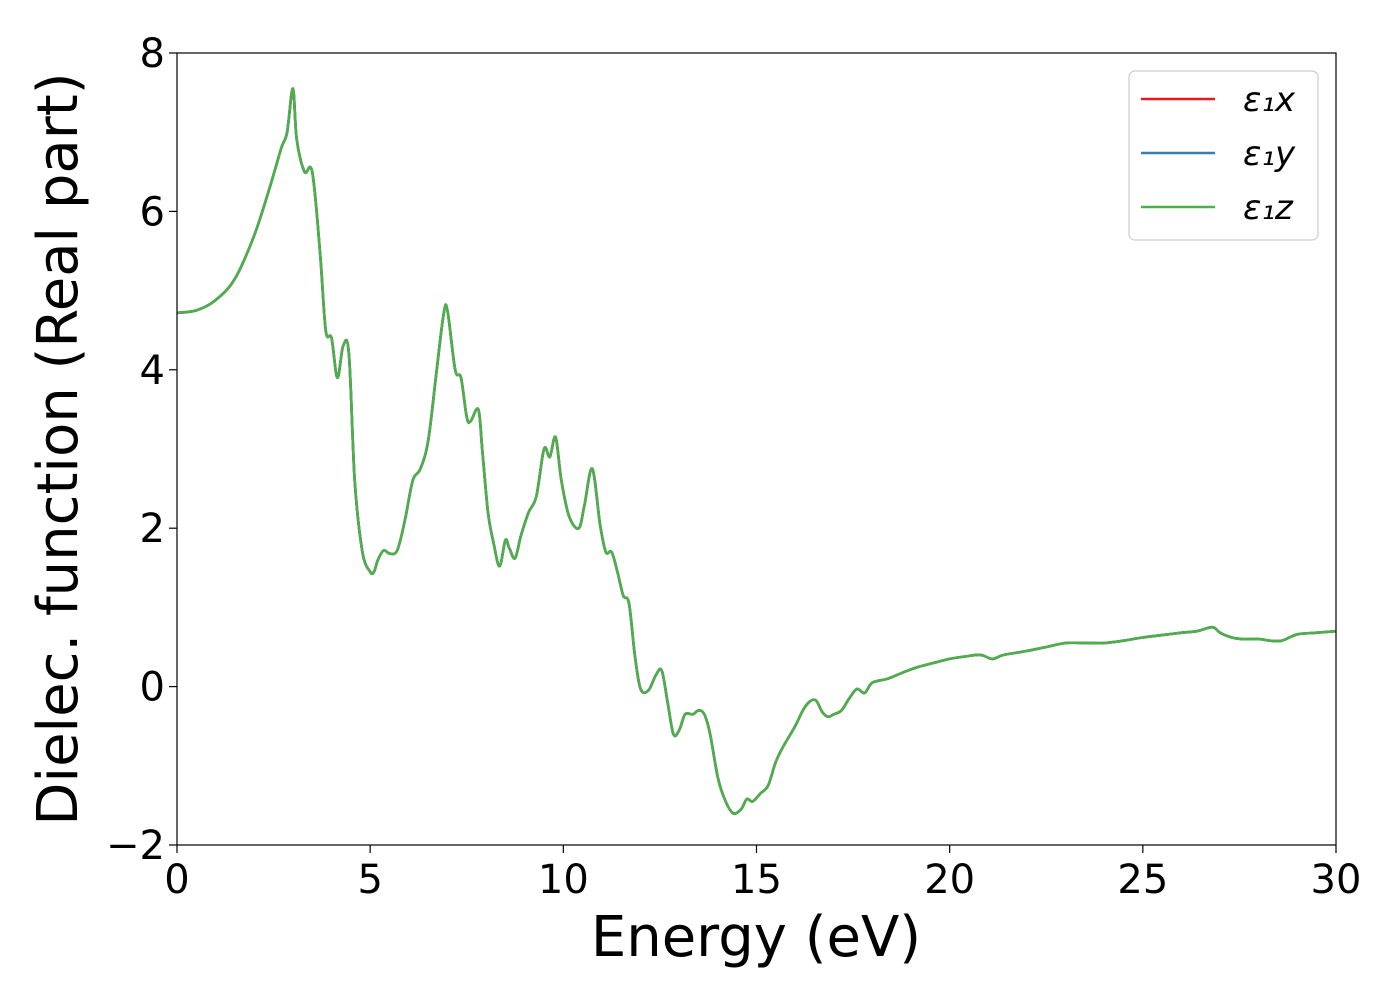 Image resolution: width=1400 pixels, height=1000 pixels. Describe the element at coordinates (176, 880) in the screenshot. I see `x-tick-label: 0` at that location.